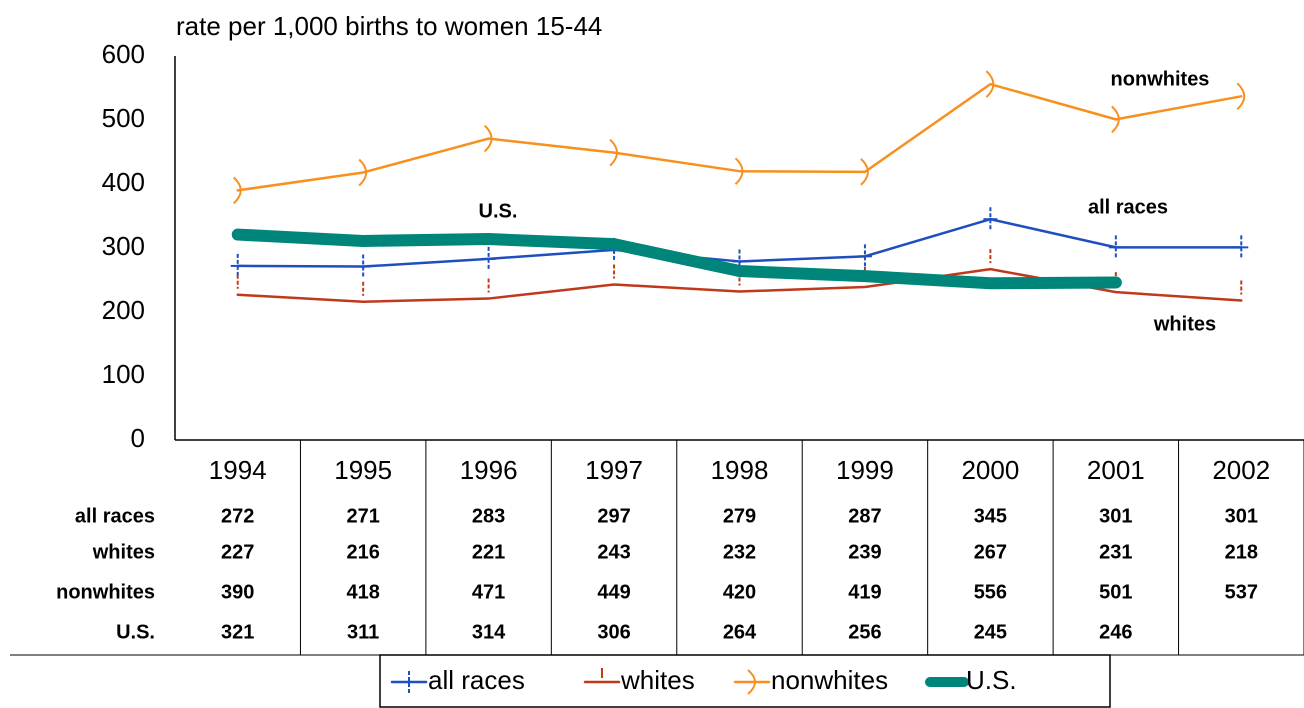 The width and height of the screenshot is (1304, 708). I want to click on table-cell: 390, so click(237, 592).